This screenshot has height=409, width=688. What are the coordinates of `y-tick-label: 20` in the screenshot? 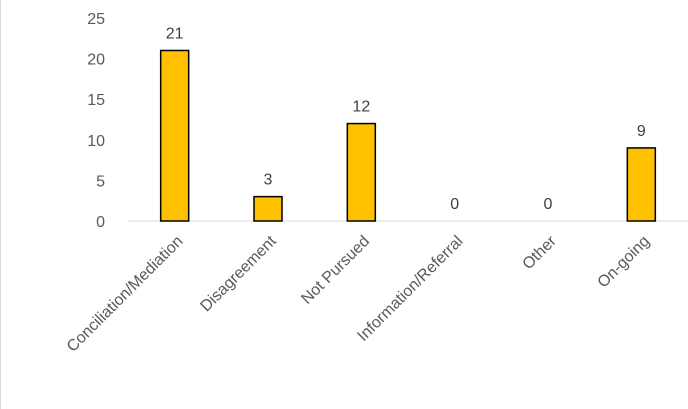 It's located at (96, 60).